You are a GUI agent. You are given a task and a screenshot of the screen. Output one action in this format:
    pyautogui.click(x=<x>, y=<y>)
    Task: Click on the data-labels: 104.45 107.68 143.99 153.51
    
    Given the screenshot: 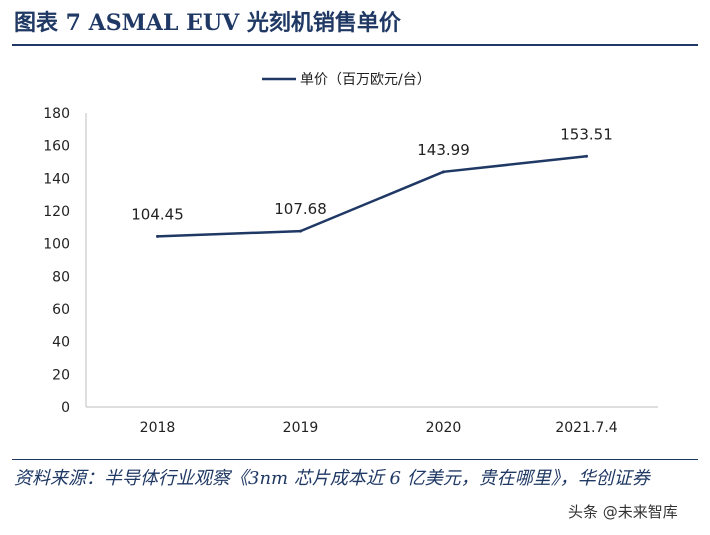 What is the action you would take?
    pyautogui.click(x=372, y=174)
    